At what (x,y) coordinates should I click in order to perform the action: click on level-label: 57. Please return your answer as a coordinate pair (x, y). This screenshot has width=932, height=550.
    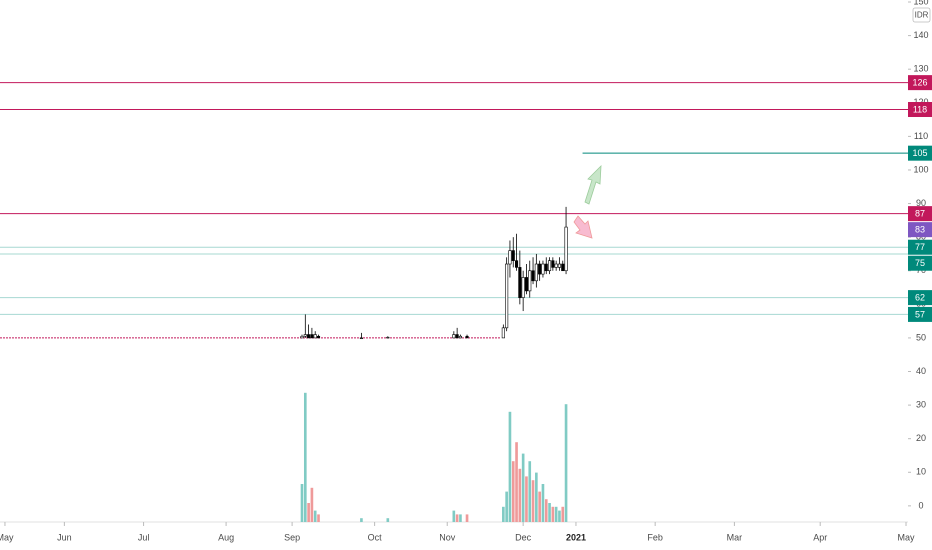
    Looking at the image, I should click on (920, 314).